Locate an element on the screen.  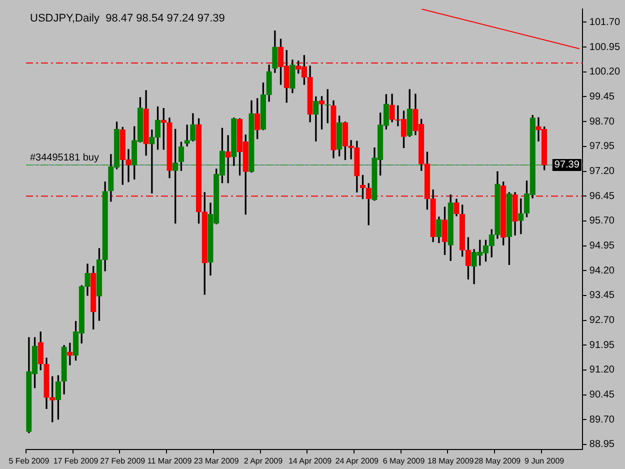
x-tick-label: 23 Mar 2009 is located at coordinates (217, 461).